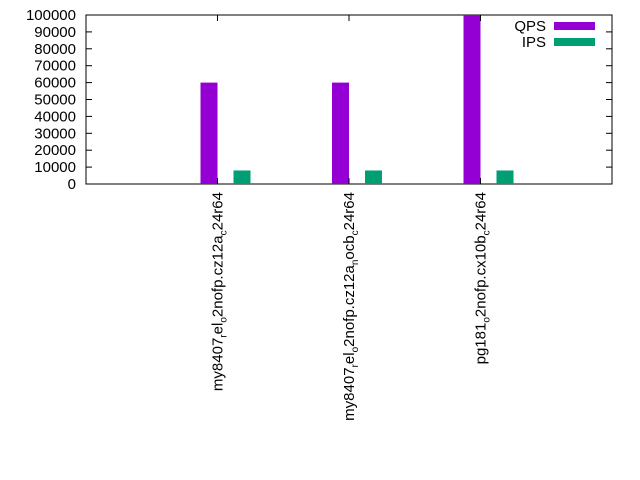  I want to click on y-tick-label: 80000, so click(55, 49).